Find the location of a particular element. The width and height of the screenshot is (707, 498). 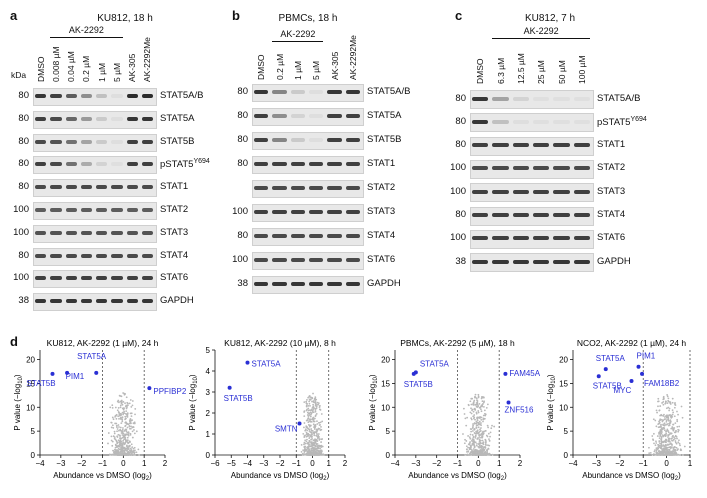

x-tick-label: −3 is located at coordinates (597, 463).